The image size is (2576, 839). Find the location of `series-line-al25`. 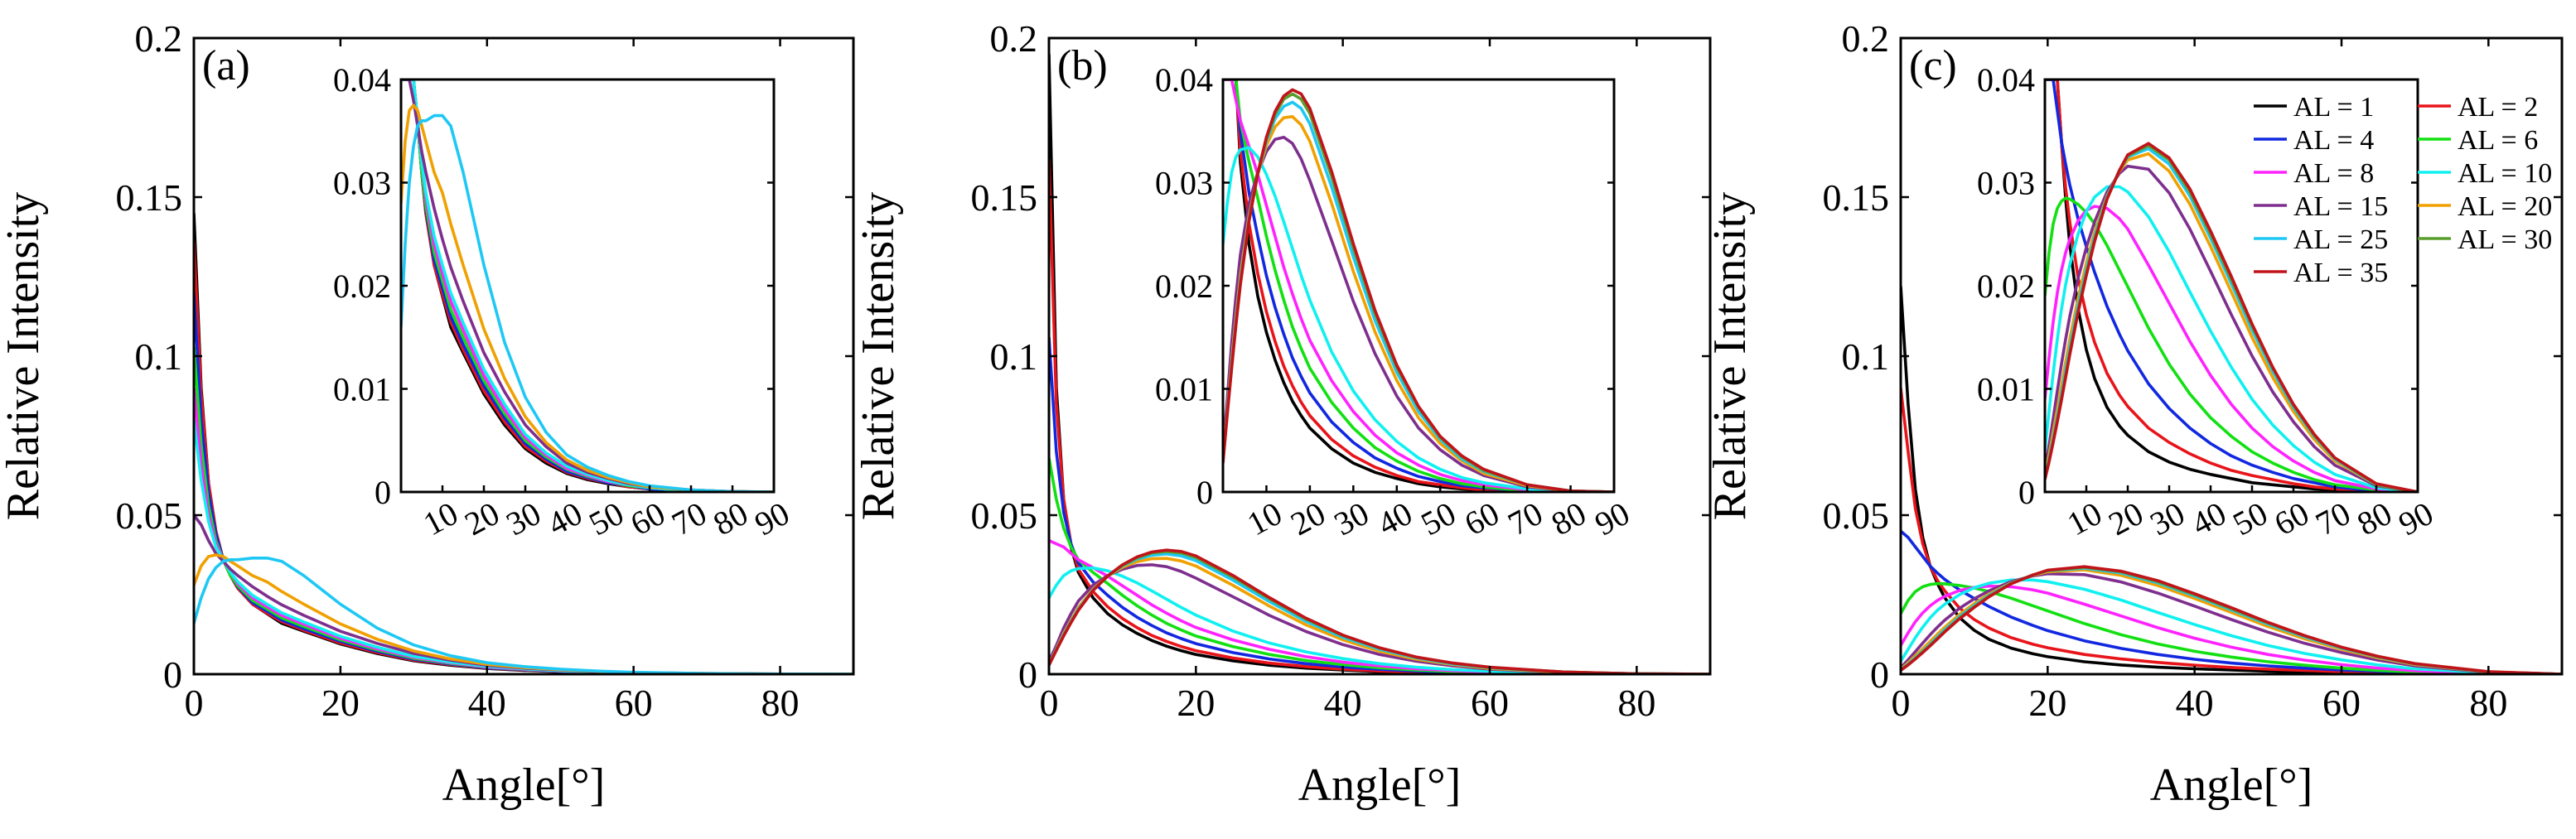

series-line-al25 is located at coordinates (523, 615).